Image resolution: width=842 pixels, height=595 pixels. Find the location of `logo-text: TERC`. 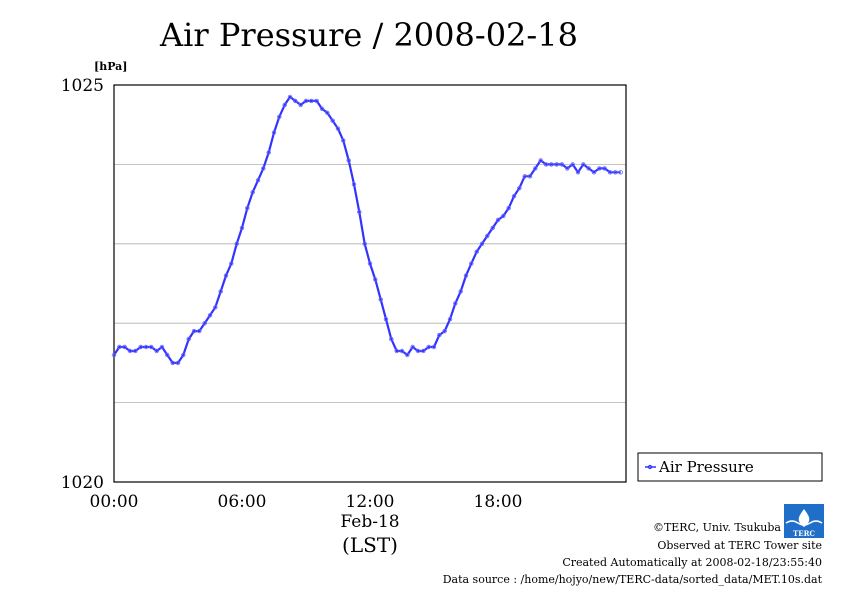

logo-text: TERC is located at coordinates (804, 533).